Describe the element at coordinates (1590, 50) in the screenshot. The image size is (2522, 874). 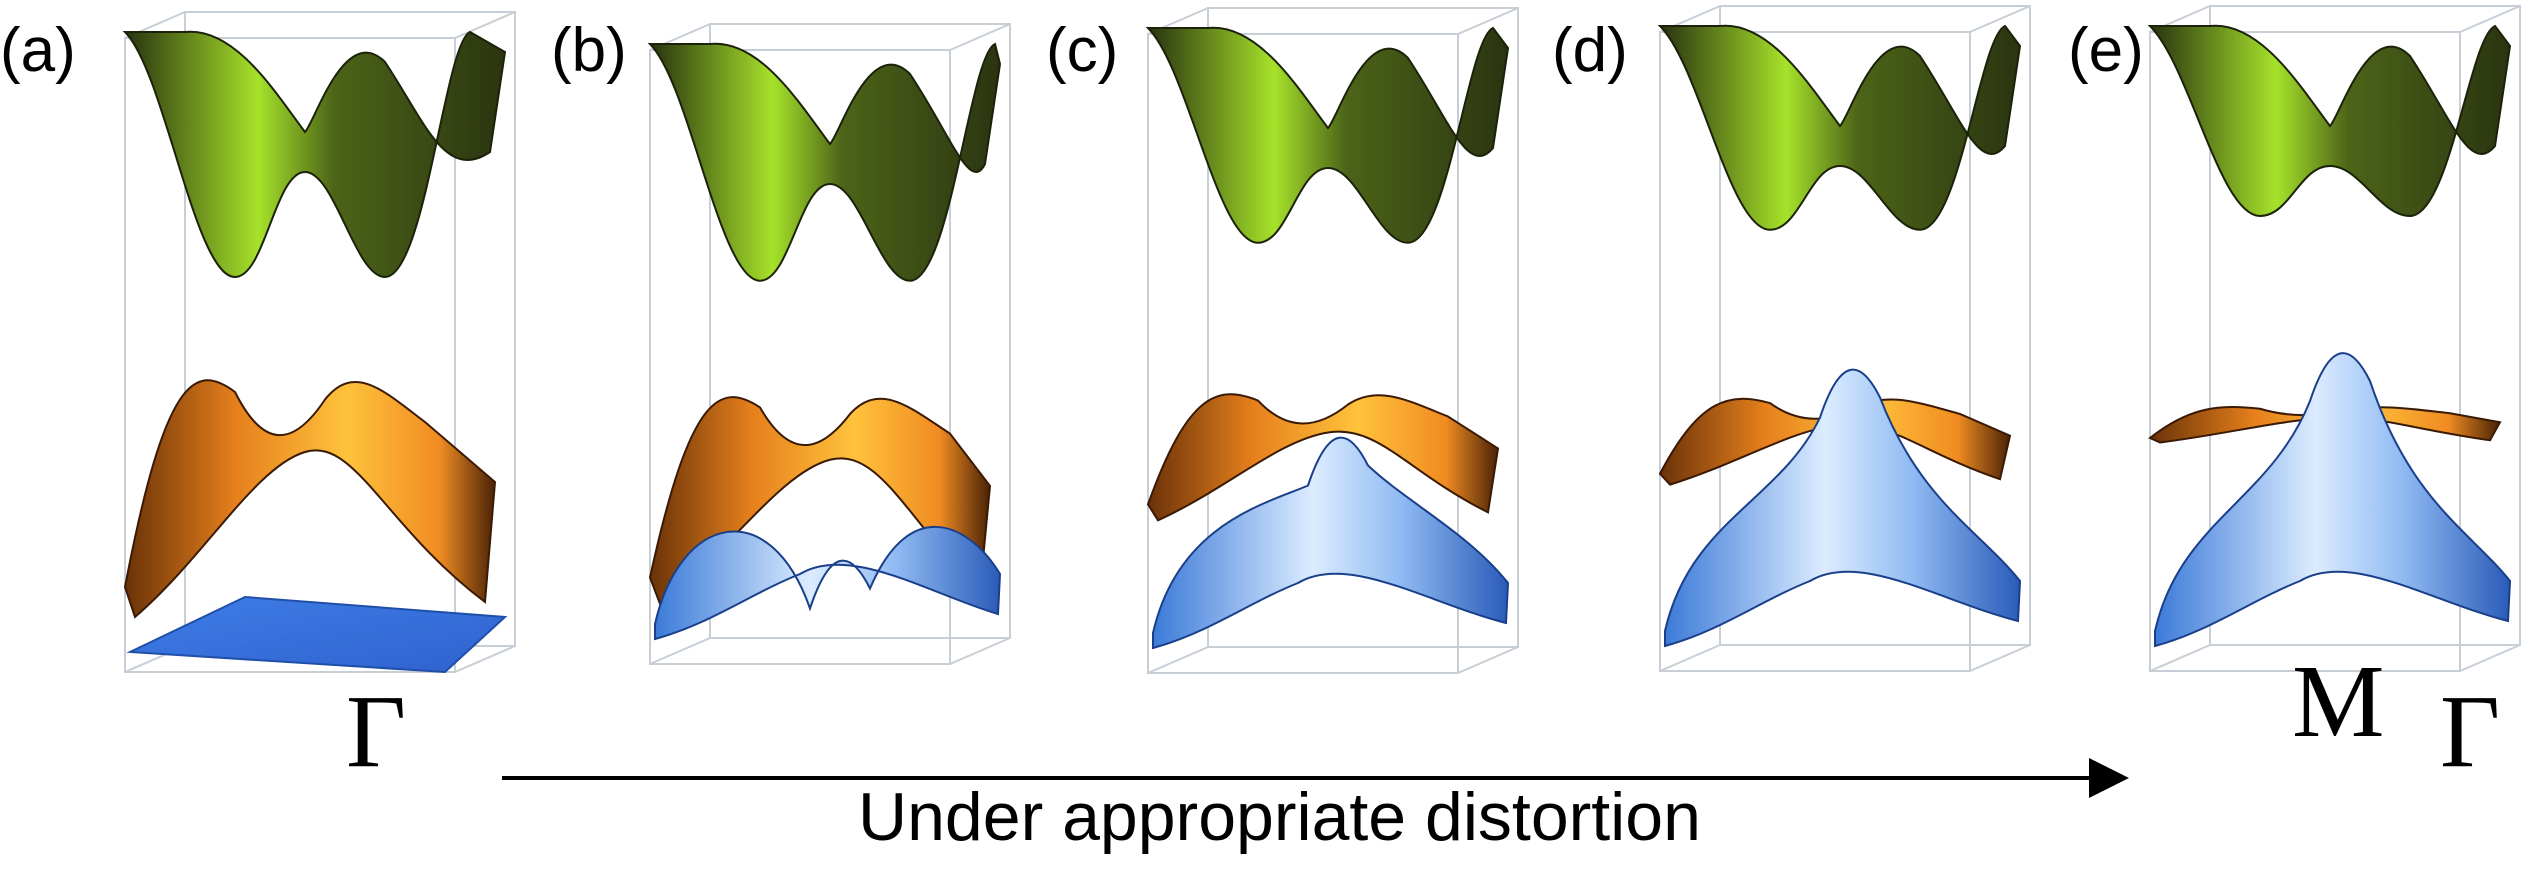
I see `panel-label-d: (d)` at that location.